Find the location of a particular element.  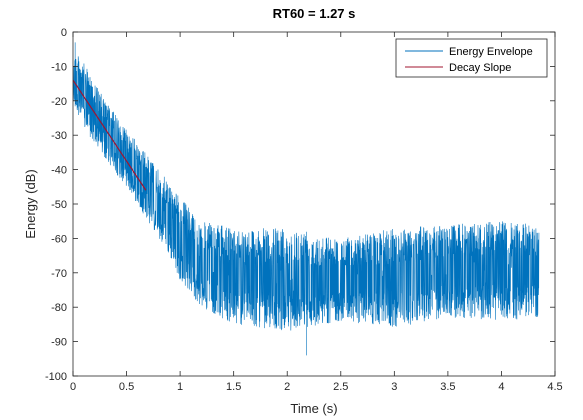

x-axis-label: Time (s) is located at coordinates (313, 408).